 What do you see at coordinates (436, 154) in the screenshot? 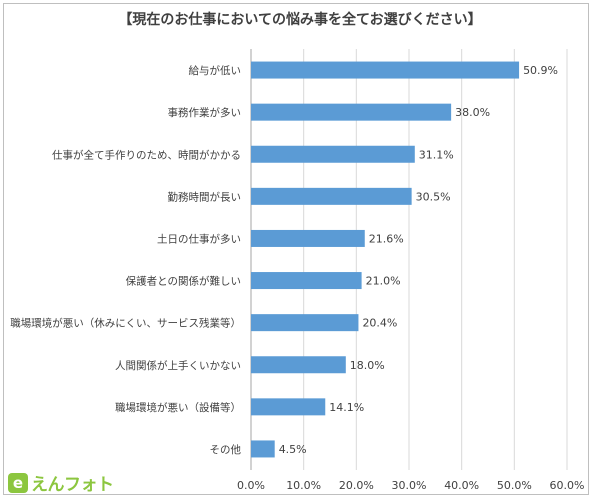
I see `data-label: 31.1%` at bounding box center [436, 154].